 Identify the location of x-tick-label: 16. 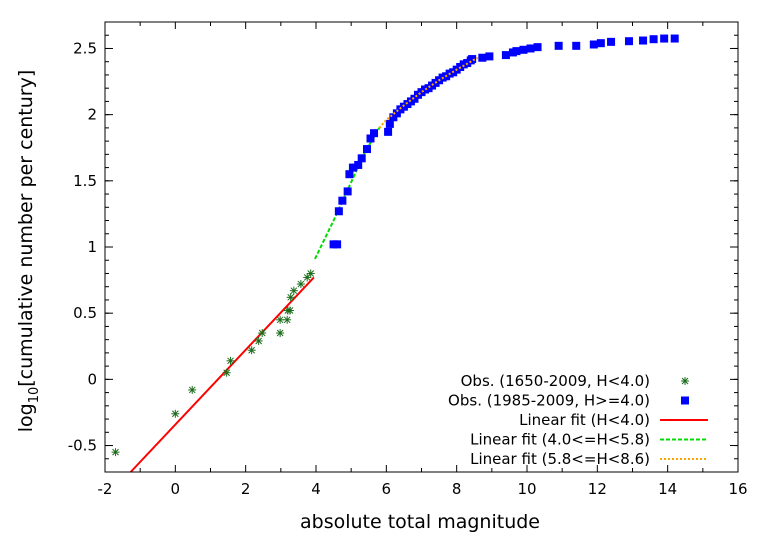
(737, 489).